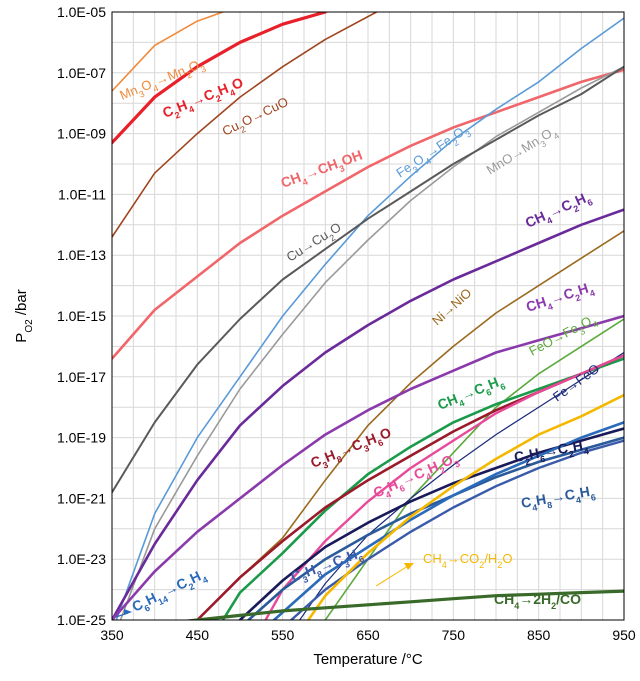 Image resolution: width=640 pixels, height=681 pixels. Describe the element at coordinates (81, 73) in the screenshot. I see `y-tick-label: 1.0E-07` at that location.